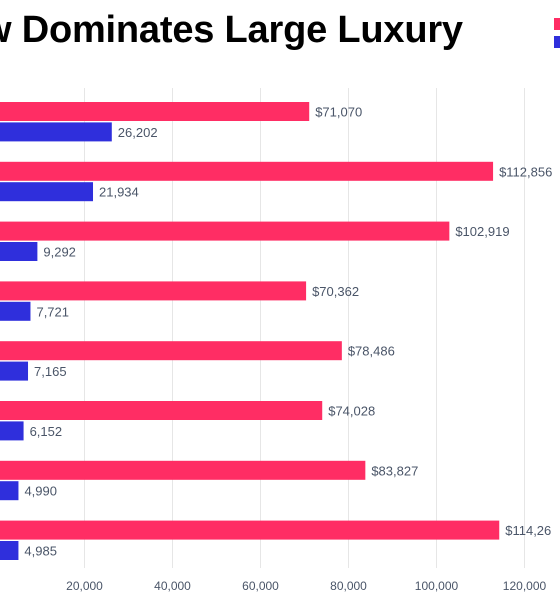 This screenshot has width=560, height=600. What do you see at coordinates (52, 311) in the screenshot?
I see `data-label-series-2-row-4: 7,721` at bounding box center [52, 311].